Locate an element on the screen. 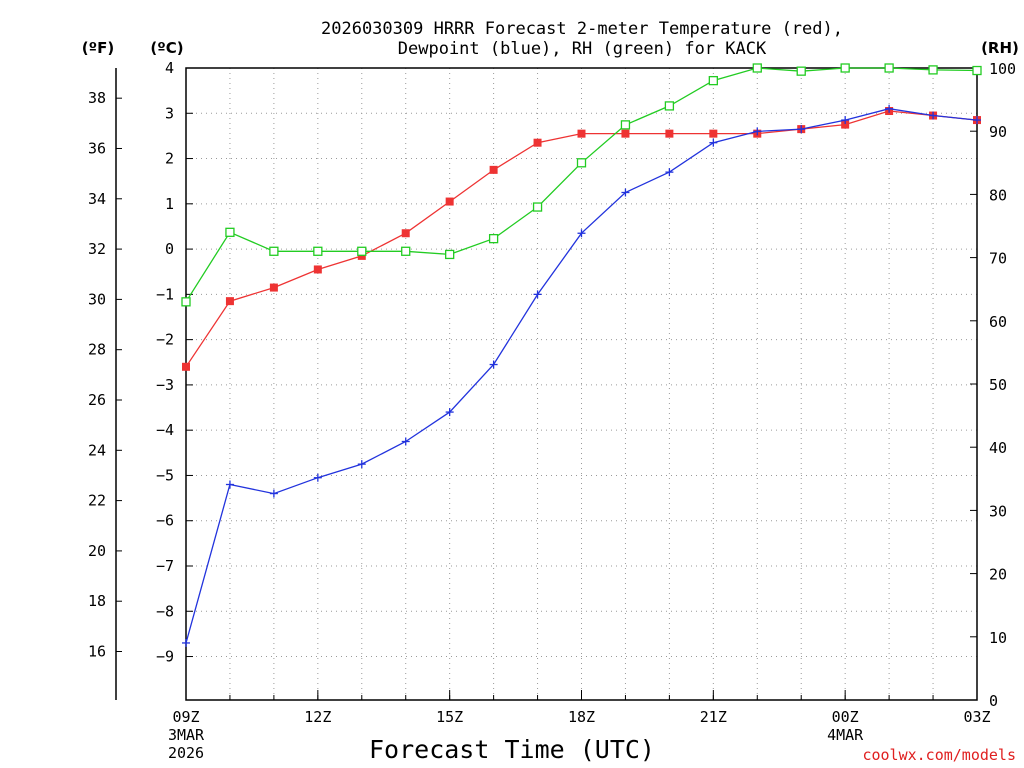  rh-unit-label: (RH) is located at coordinates (1000, 48).